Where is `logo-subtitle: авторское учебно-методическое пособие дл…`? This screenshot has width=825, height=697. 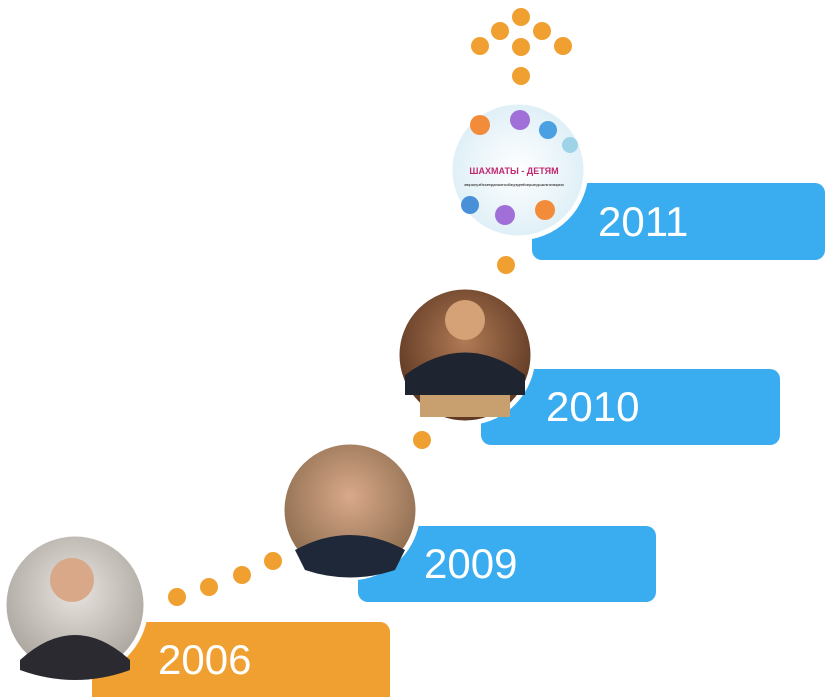
logo-subtitle: авторское учебно-методическое пособие дл… is located at coordinates (514, 184).